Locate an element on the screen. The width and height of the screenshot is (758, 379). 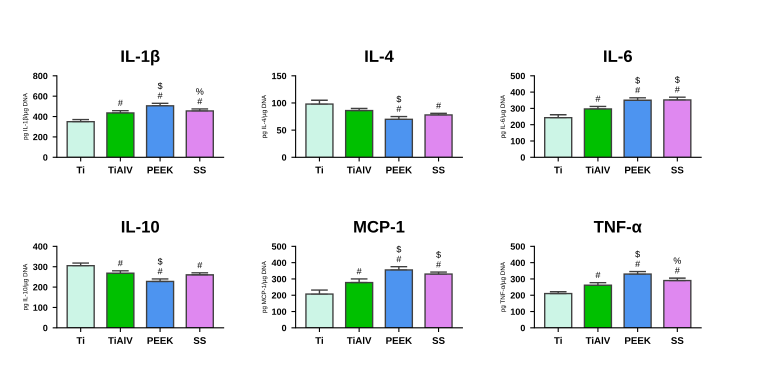
y-tick-label: 50 is located at coordinates (281, 130).